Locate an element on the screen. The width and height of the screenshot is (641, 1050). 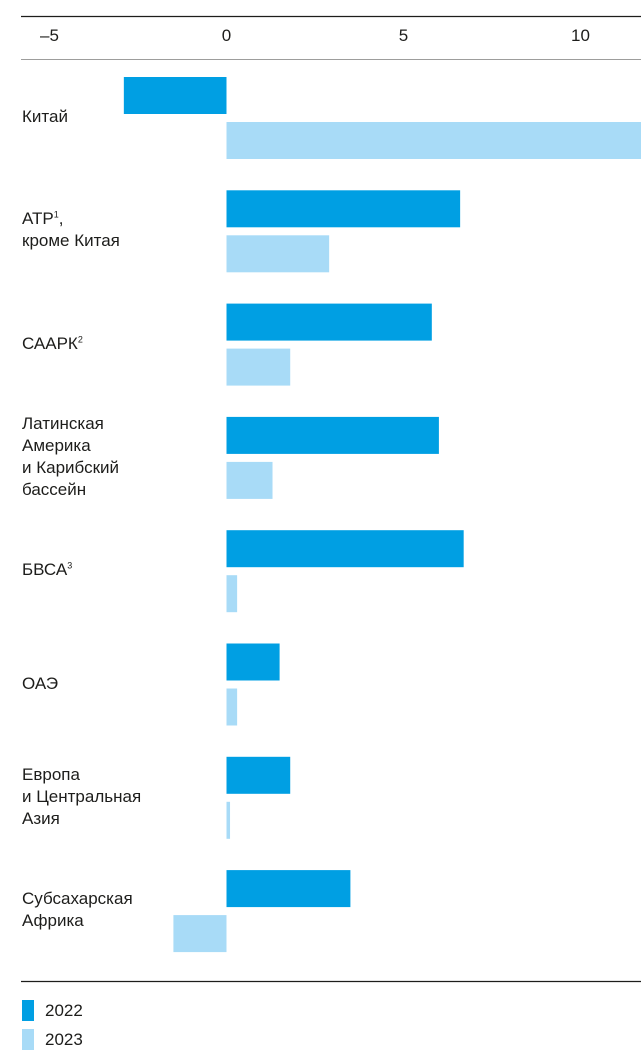
x-tick-label: –5 is located at coordinates (49, 35).